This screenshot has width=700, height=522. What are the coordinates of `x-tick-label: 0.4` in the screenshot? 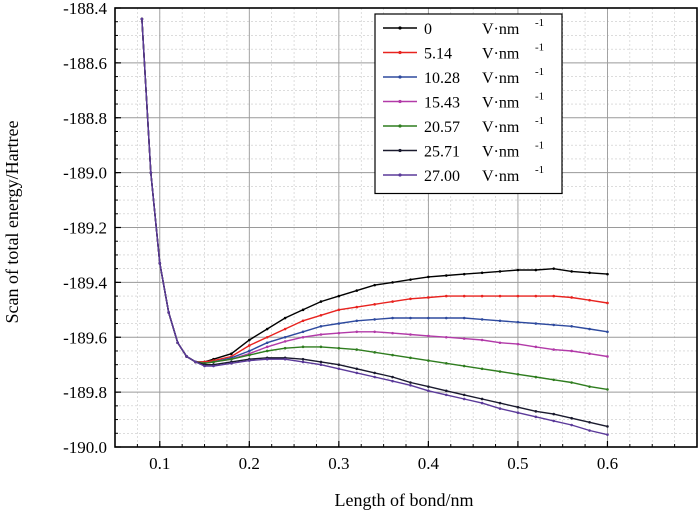 It's located at (429, 463).